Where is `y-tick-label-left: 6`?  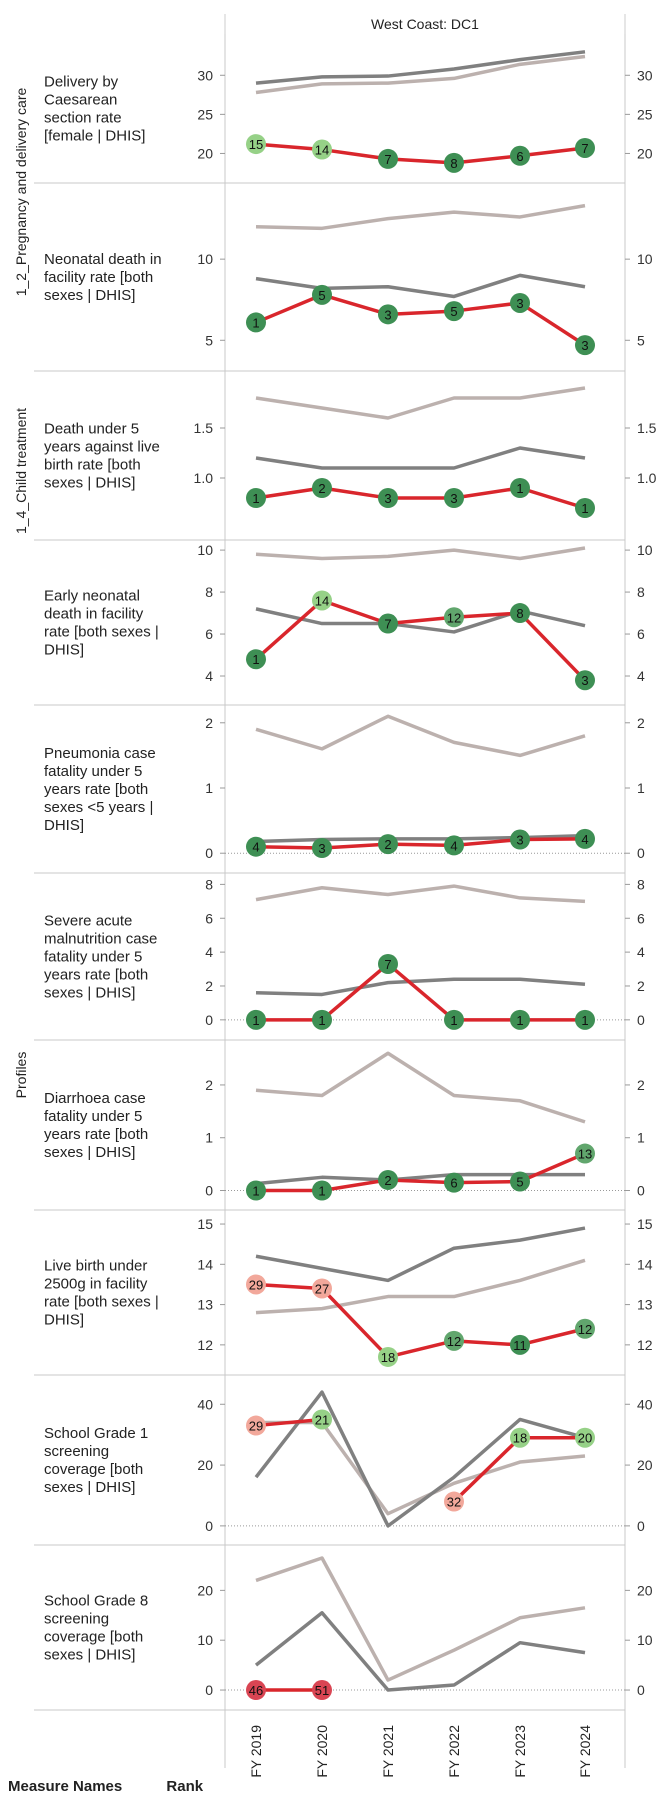 y-tick-label-left: 6 is located at coordinates (209, 634).